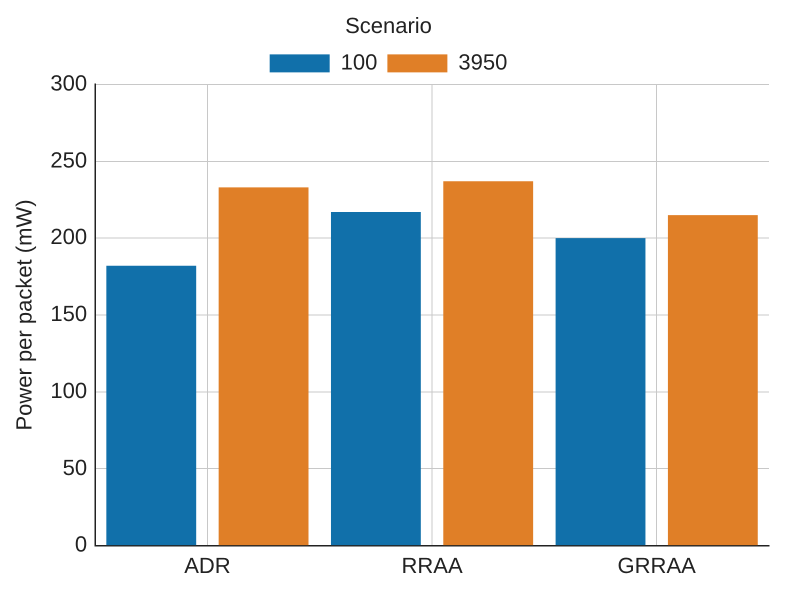  What do you see at coordinates (69, 390) in the screenshot?
I see `y-tick-label: 100` at bounding box center [69, 390].